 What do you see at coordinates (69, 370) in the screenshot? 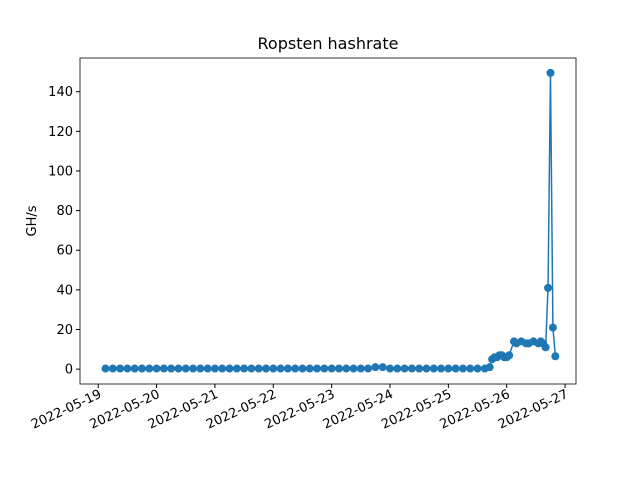
I see `y-tick-label: 0` at bounding box center [69, 370].